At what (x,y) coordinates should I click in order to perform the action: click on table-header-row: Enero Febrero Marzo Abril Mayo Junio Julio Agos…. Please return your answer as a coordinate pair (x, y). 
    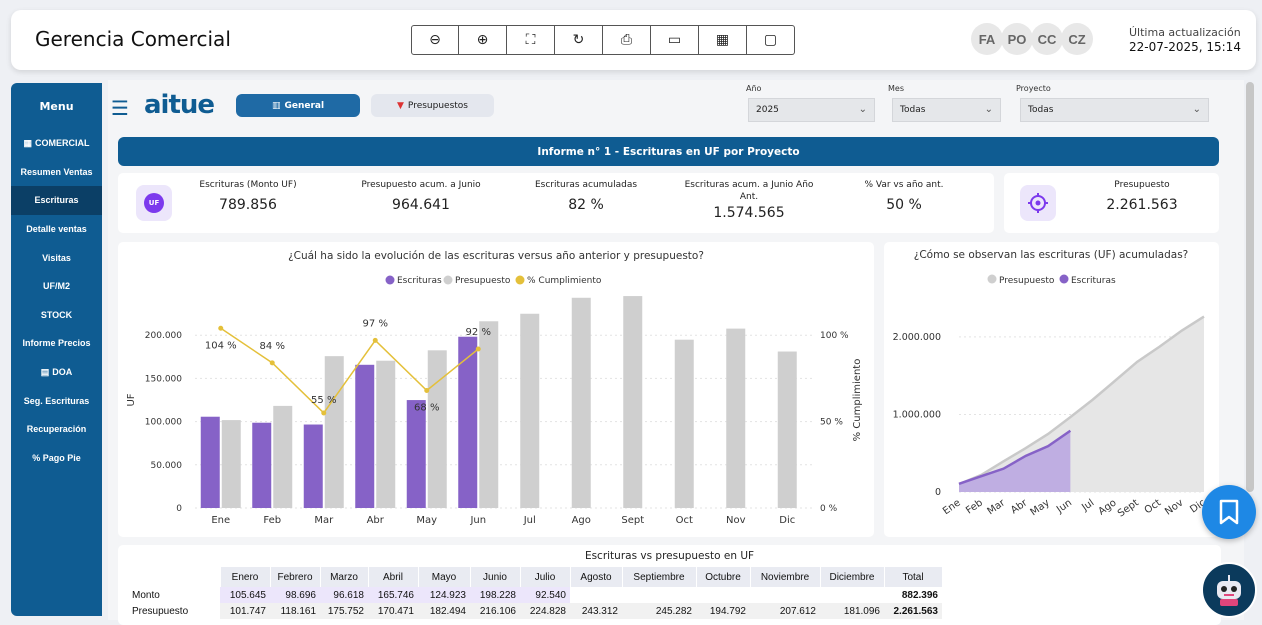
    Looking at the image, I should click on (535, 577).